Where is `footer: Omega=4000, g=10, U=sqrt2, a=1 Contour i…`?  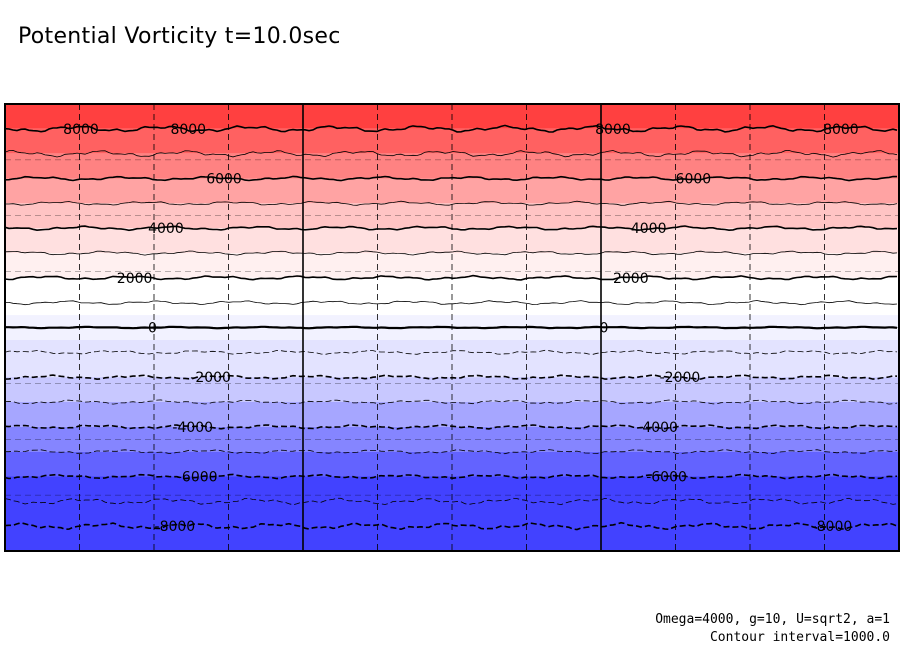
footer: Omega=4000, g=10, U=sqrt2, a=1 Contour i… is located at coordinates (772, 629).